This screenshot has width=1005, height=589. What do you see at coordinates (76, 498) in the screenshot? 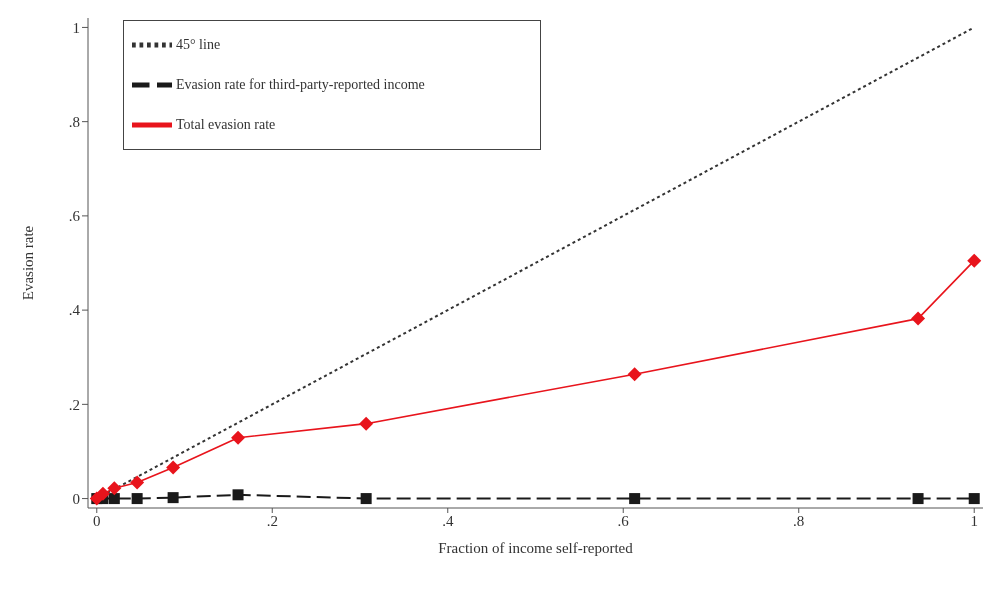
I see `y-tick-label: 0` at bounding box center [76, 498].